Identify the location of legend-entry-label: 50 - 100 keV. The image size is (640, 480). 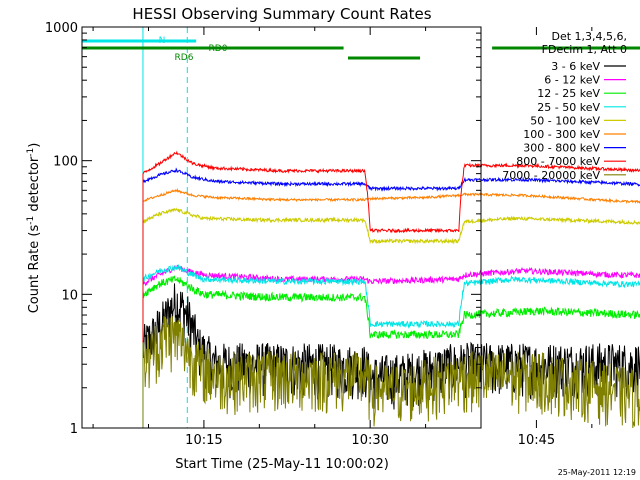
(565, 120).